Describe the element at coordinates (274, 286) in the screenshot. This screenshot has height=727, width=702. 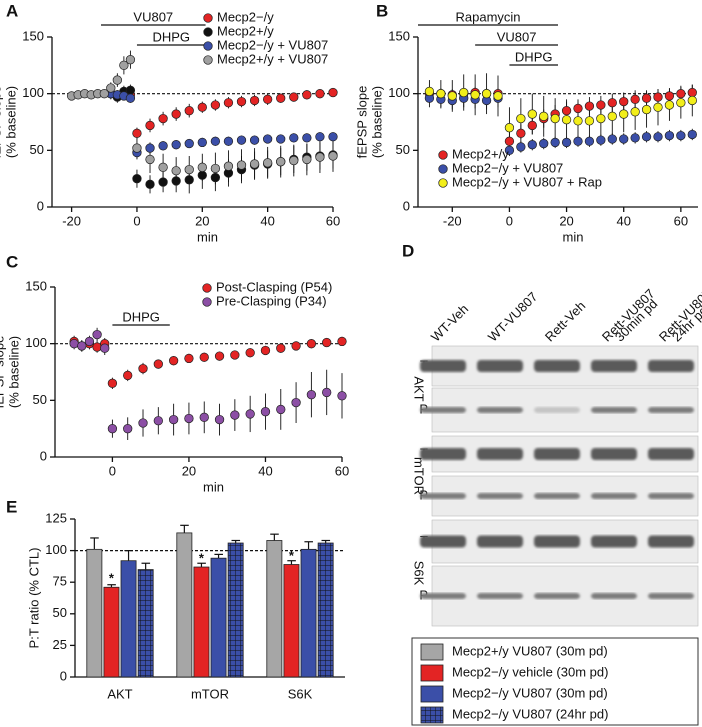
I see `legend-label: Post-Clasping (P54)` at that location.